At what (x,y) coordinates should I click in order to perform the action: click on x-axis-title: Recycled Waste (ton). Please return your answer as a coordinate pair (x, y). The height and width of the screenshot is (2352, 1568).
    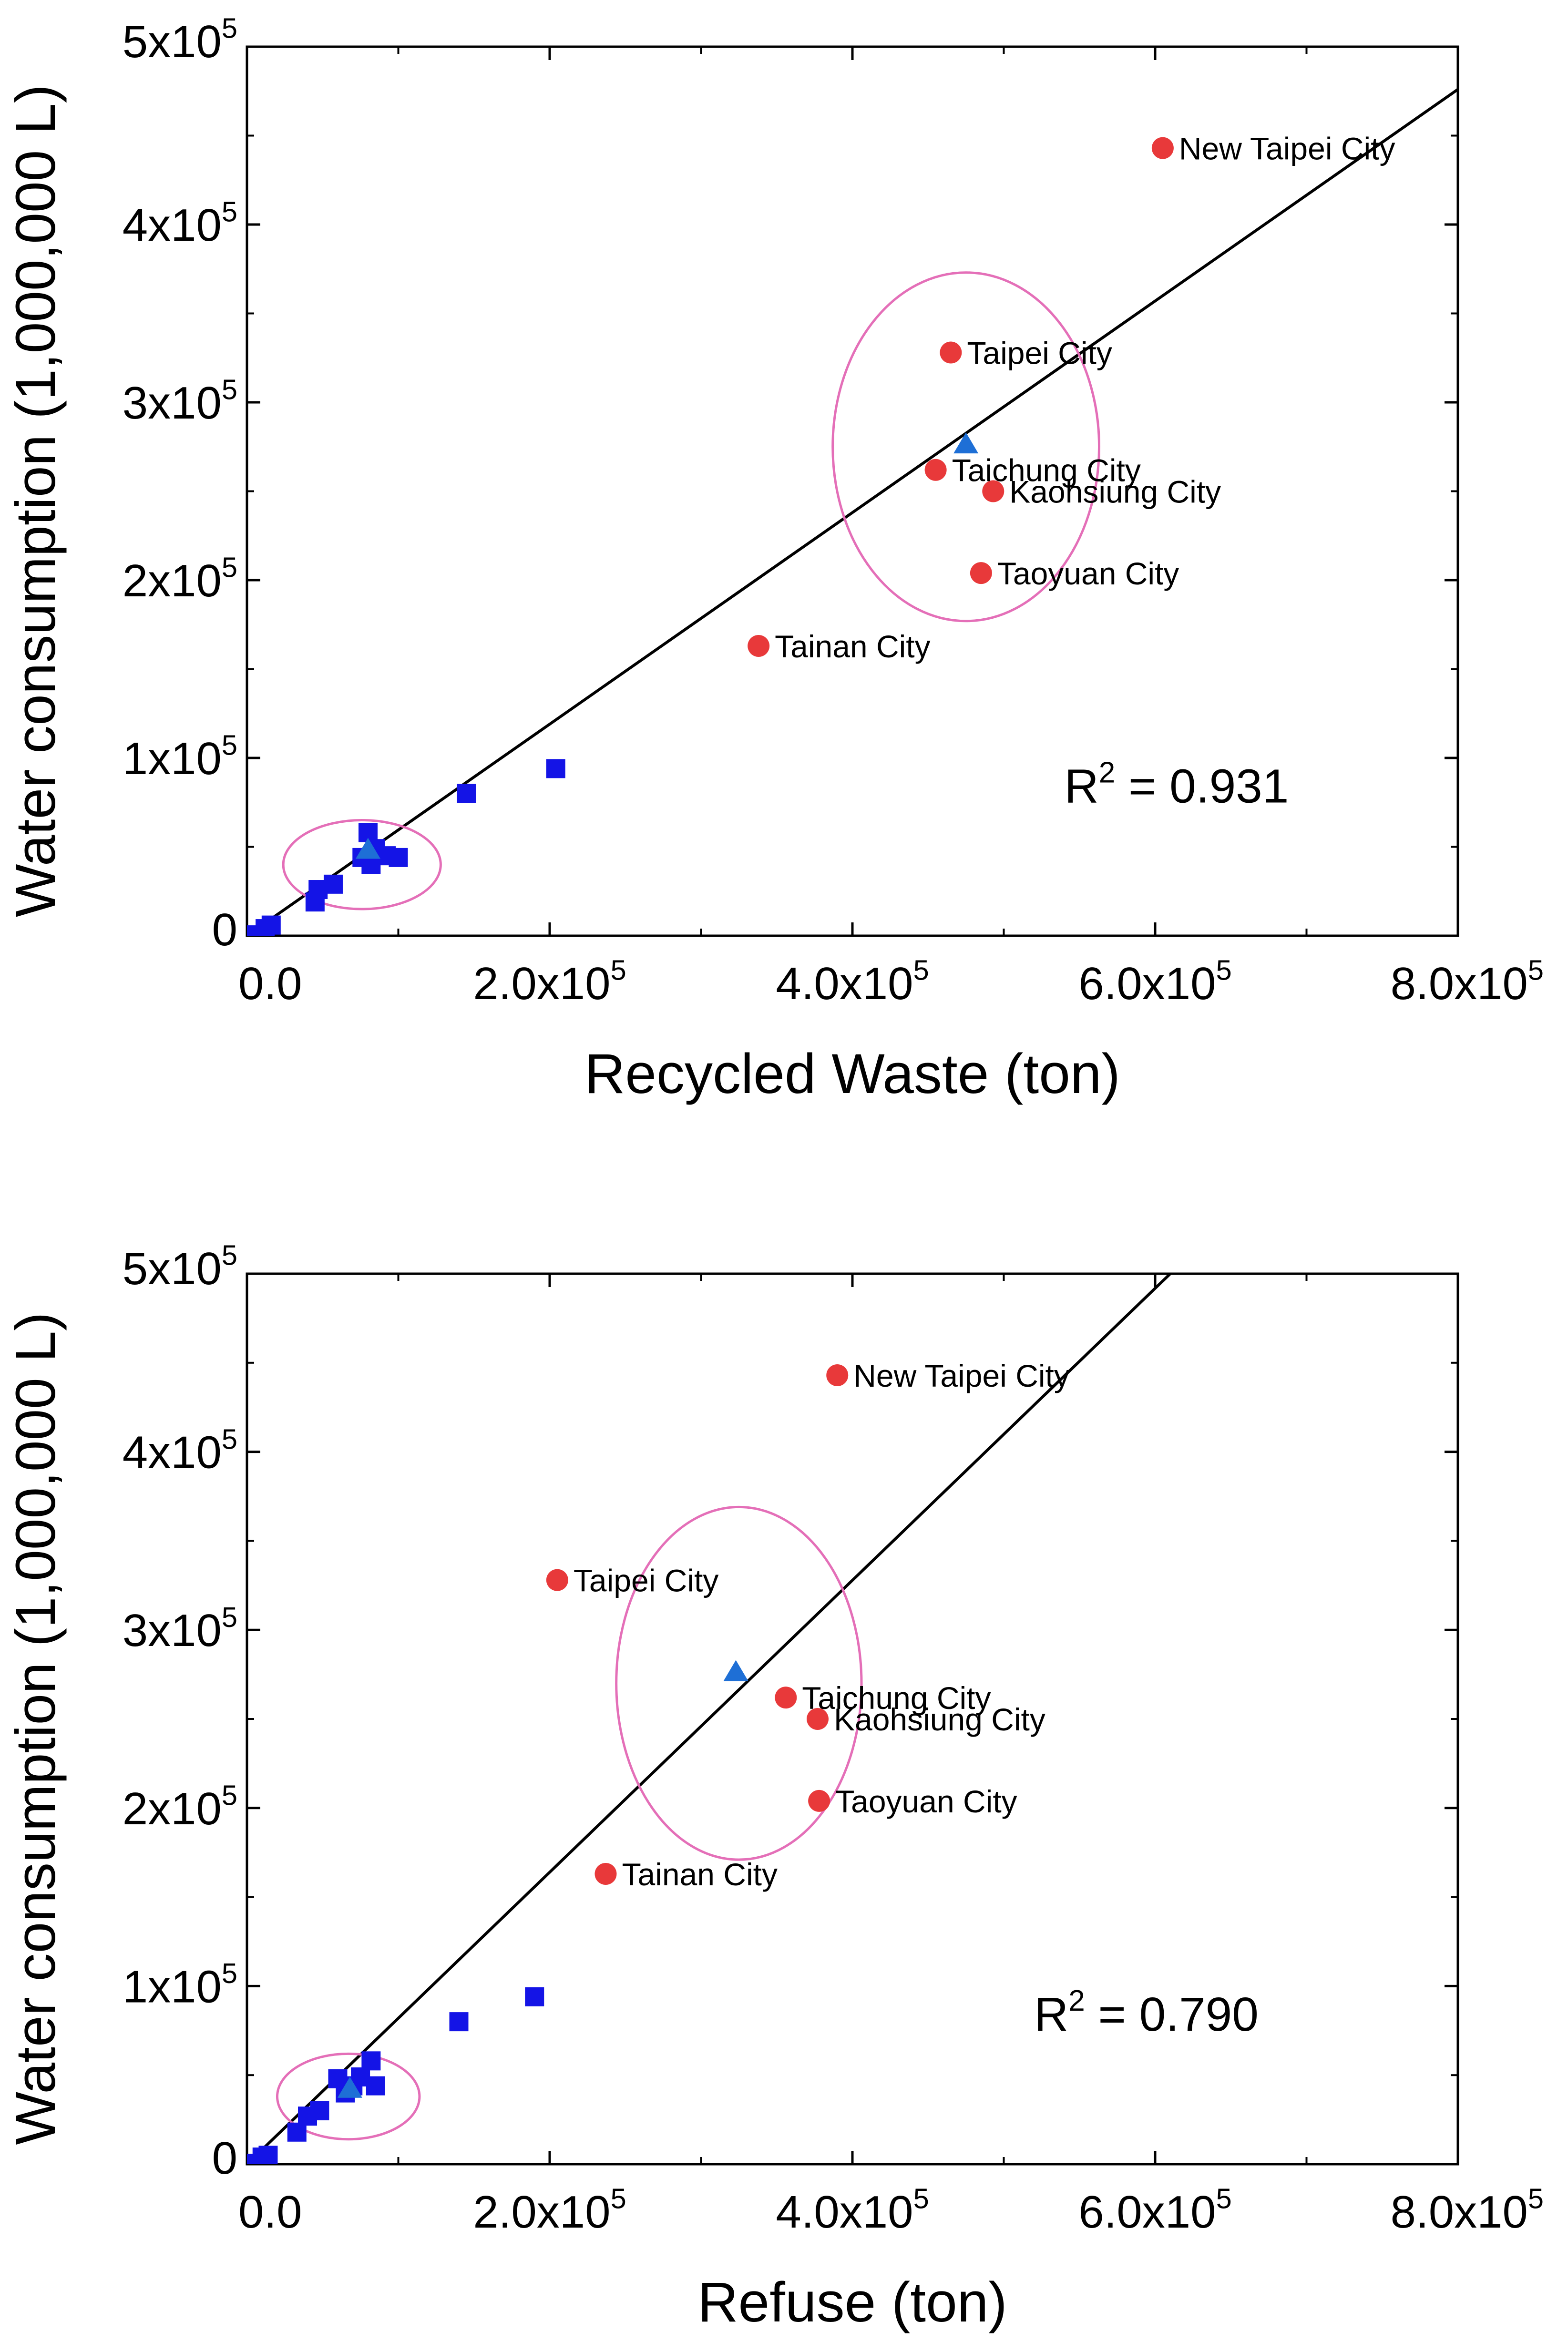
    Looking at the image, I should click on (852, 1074).